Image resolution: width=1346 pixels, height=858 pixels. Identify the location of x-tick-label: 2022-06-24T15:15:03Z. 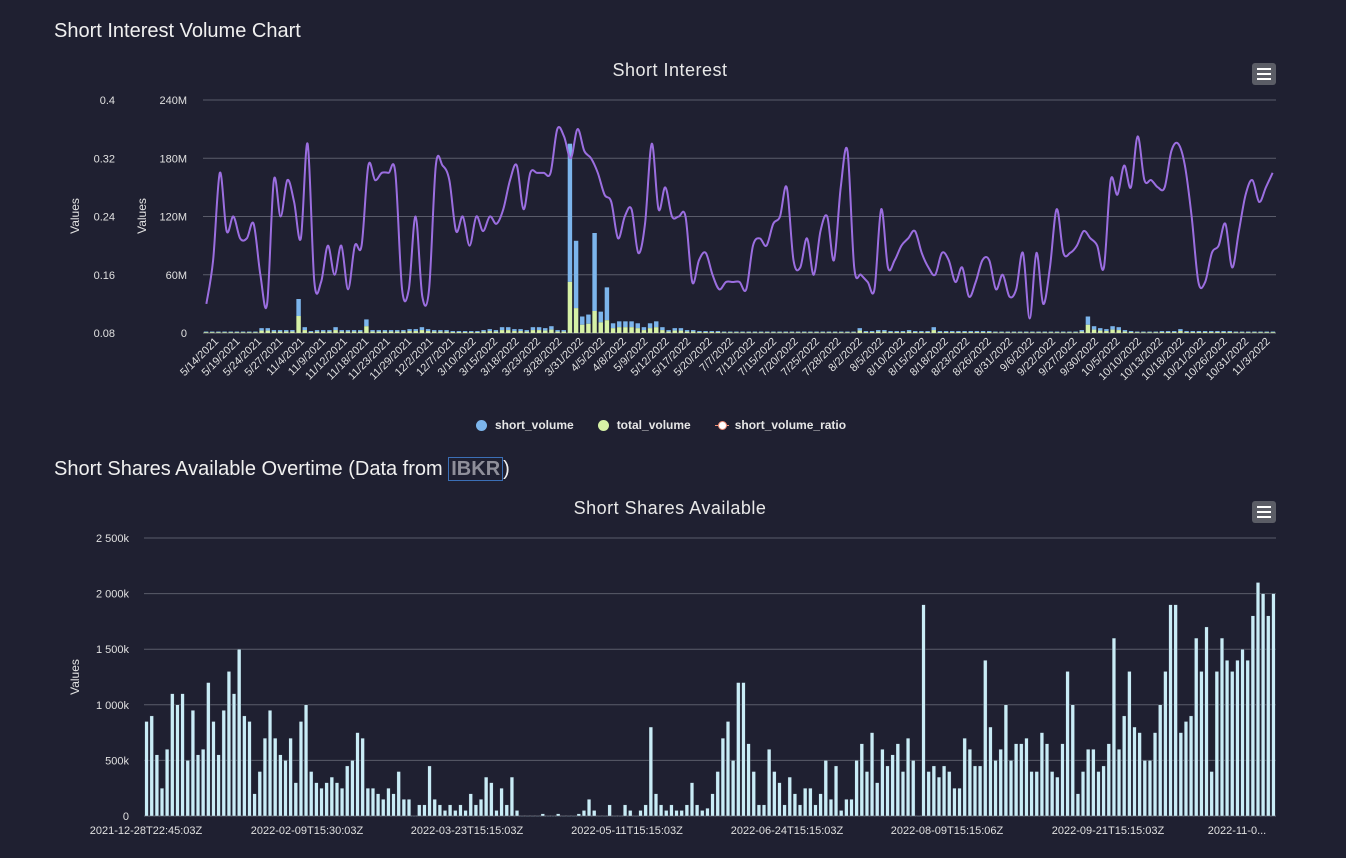
(787, 831).